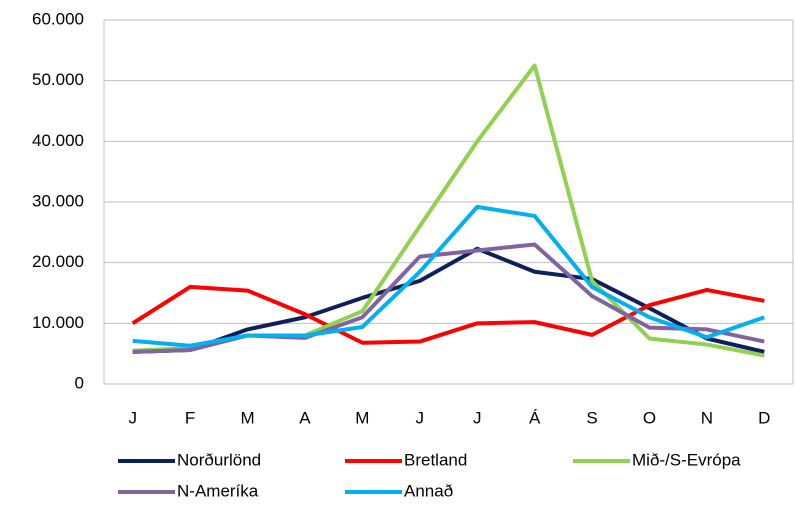 This screenshot has width=795, height=506. I want to click on x-tick-label: N, so click(707, 417).